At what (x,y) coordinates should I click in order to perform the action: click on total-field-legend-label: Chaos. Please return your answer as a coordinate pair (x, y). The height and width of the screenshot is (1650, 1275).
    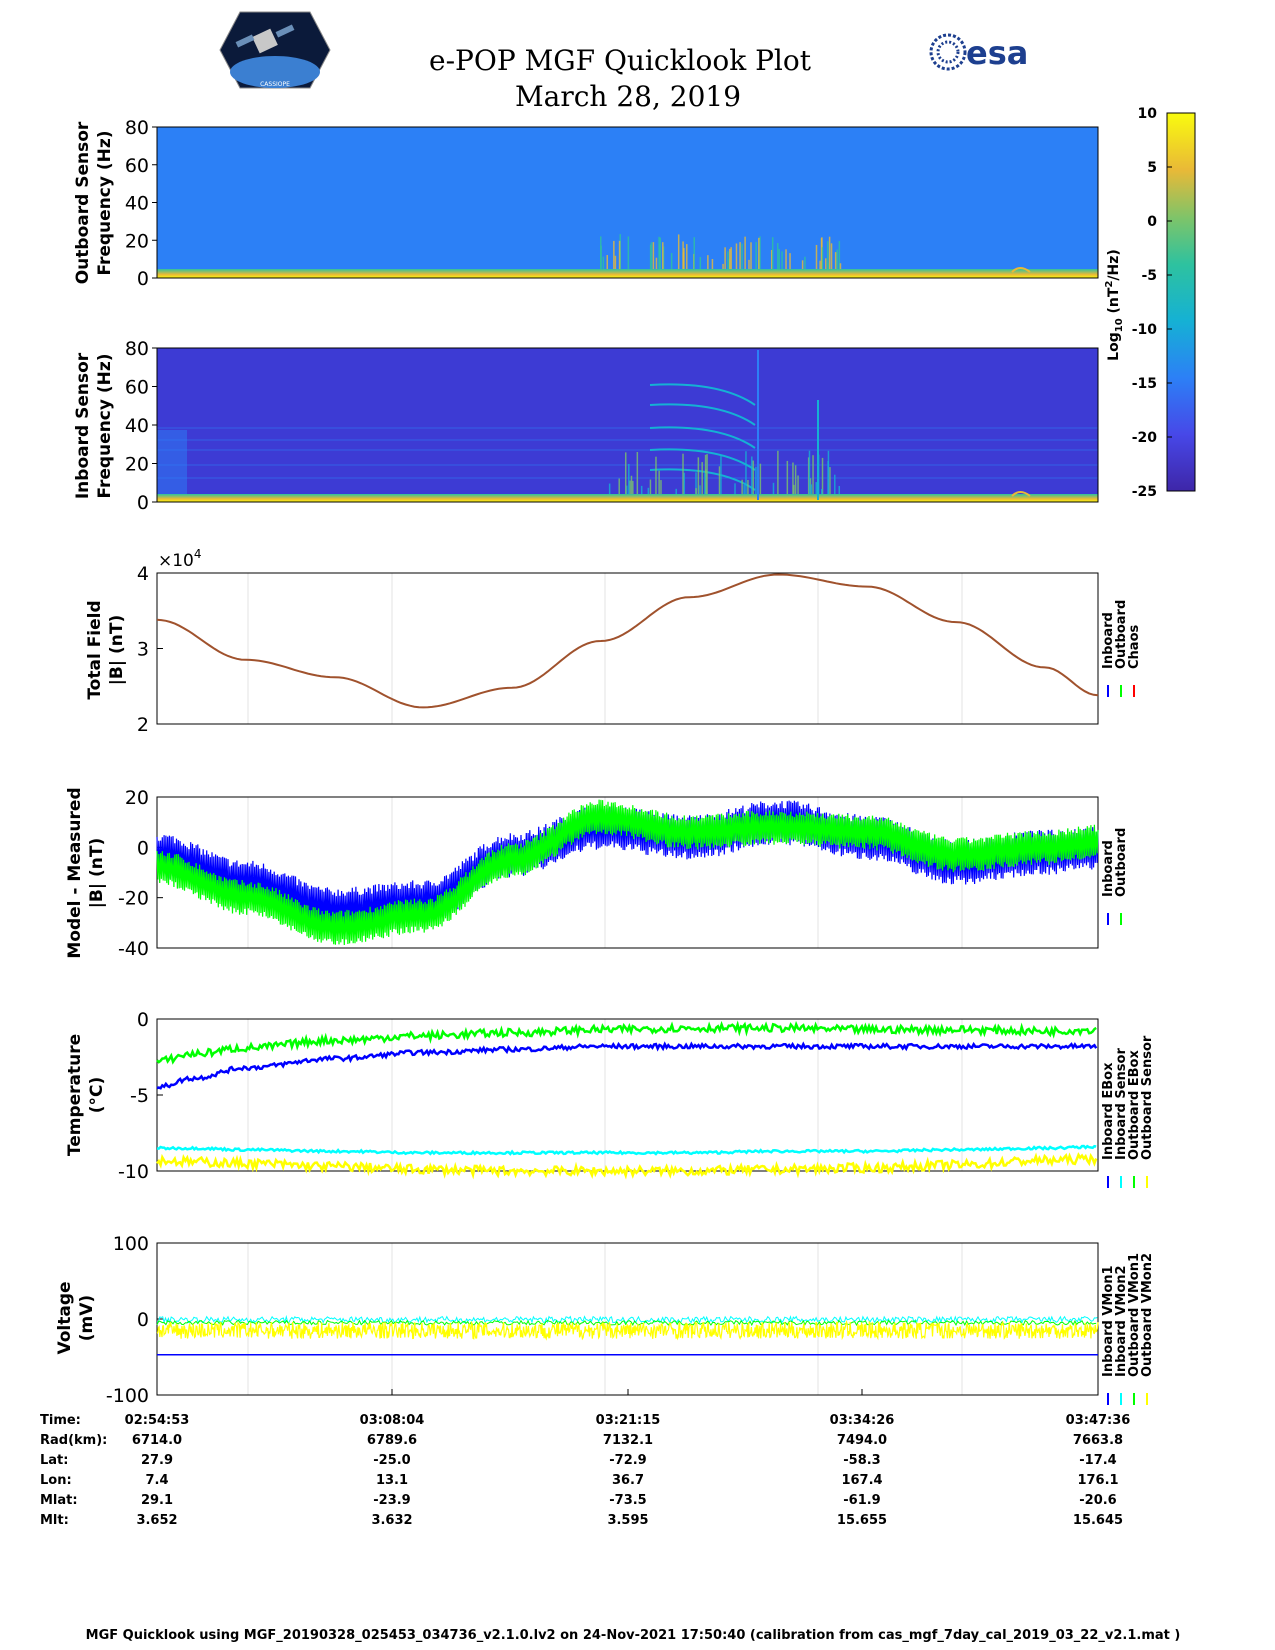
    Looking at the image, I should click on (1134, 647).